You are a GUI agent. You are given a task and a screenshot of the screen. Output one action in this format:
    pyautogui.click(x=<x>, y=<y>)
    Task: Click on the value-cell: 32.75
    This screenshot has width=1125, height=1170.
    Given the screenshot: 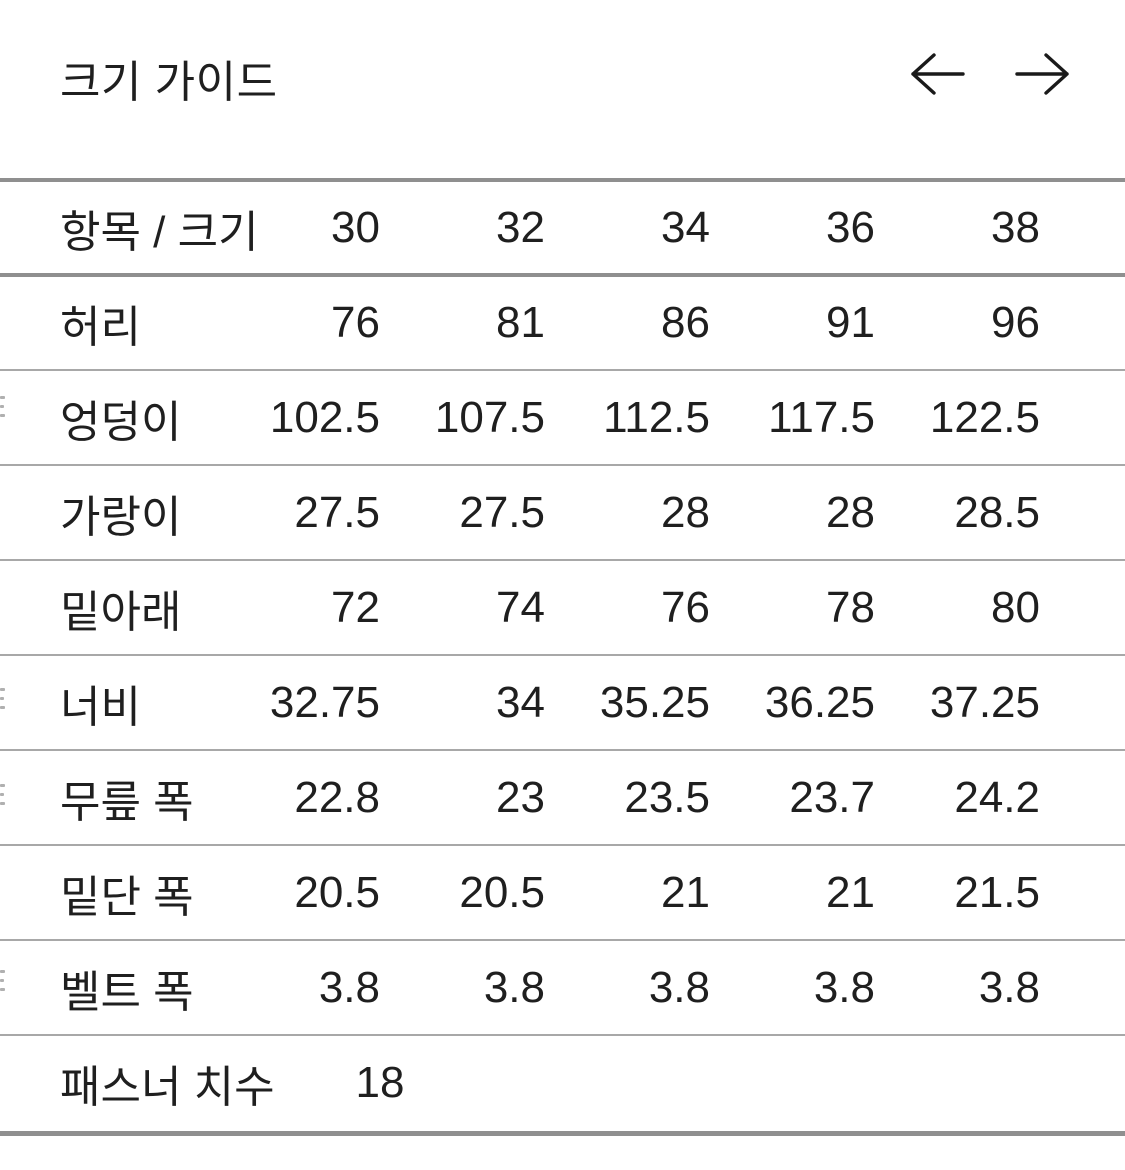 What is the action you would take?
    pyautogui.click(x=324, y=702)
    